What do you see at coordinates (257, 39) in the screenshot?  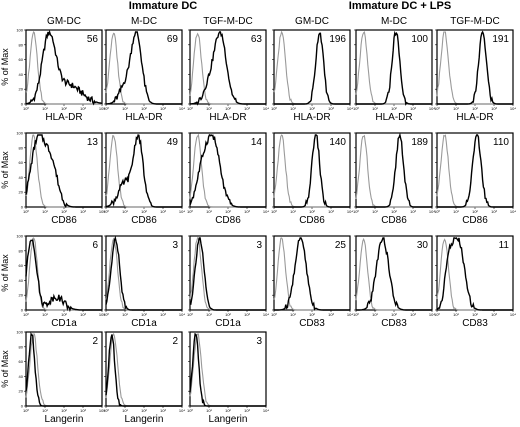 I see `mfi-value: 63` at bounding box center [257, 39].